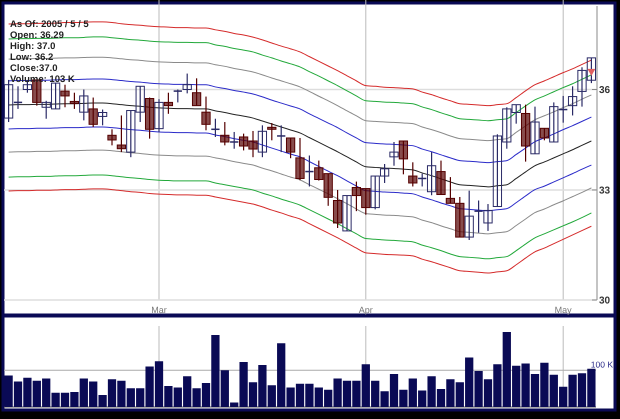 The image size is (620, 419). Describe the element at coordinates (605, 301) in the screenshot. I see `y-tick-label: 30` at that location.